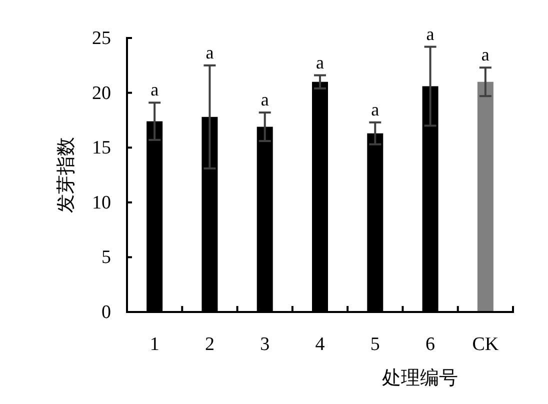 This screenshot has height=404, width=548. I want to click on y-tick-label: 25, so click(101, 38).